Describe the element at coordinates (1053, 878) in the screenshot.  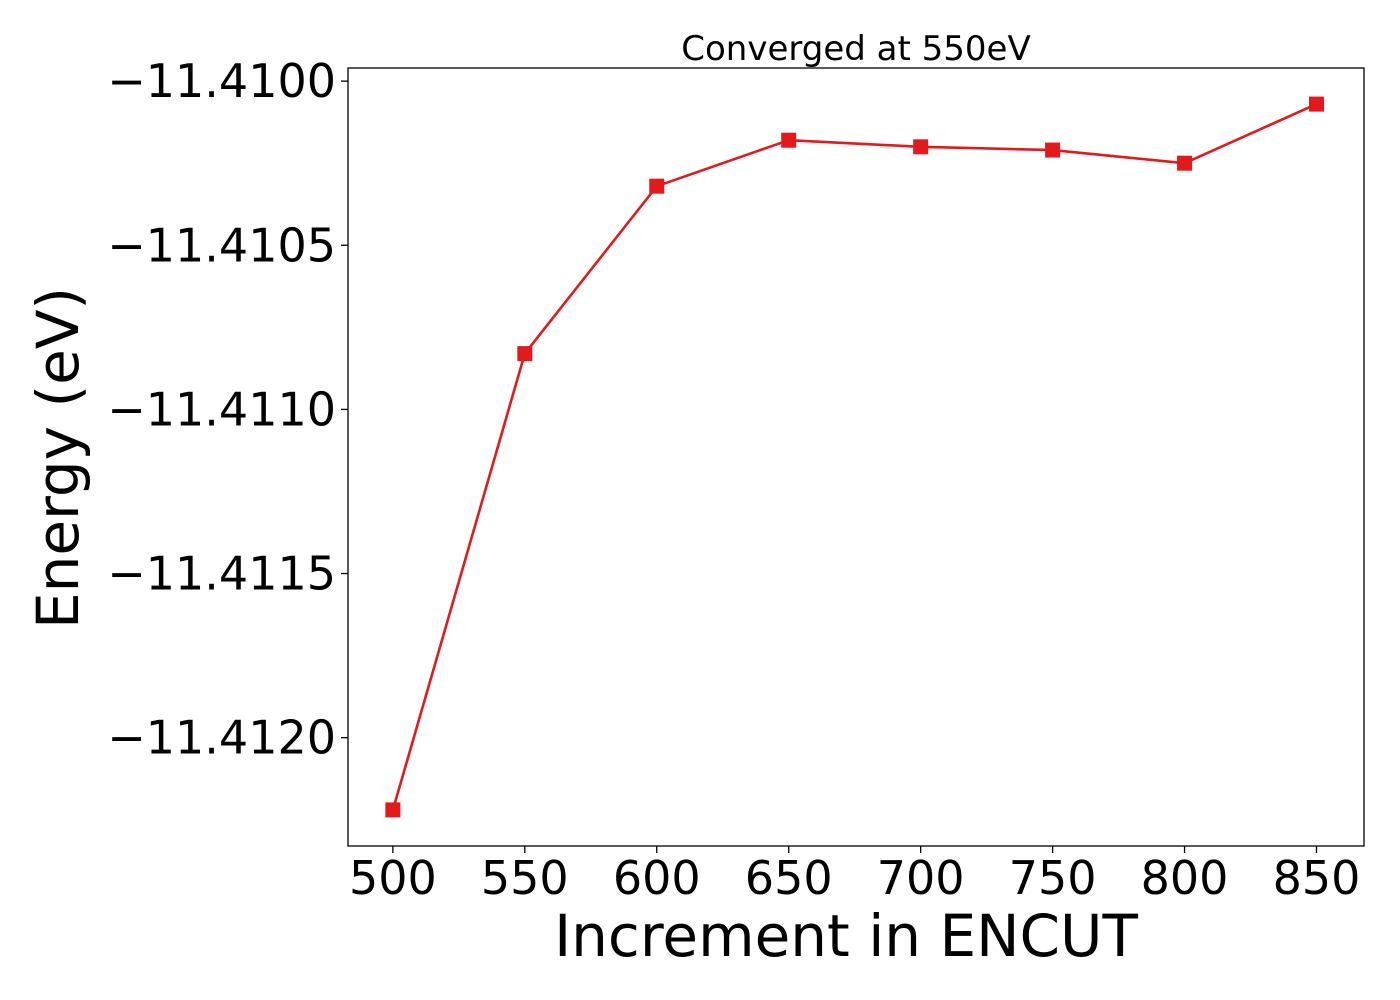
I see `x-tick-label: 750` at that location.